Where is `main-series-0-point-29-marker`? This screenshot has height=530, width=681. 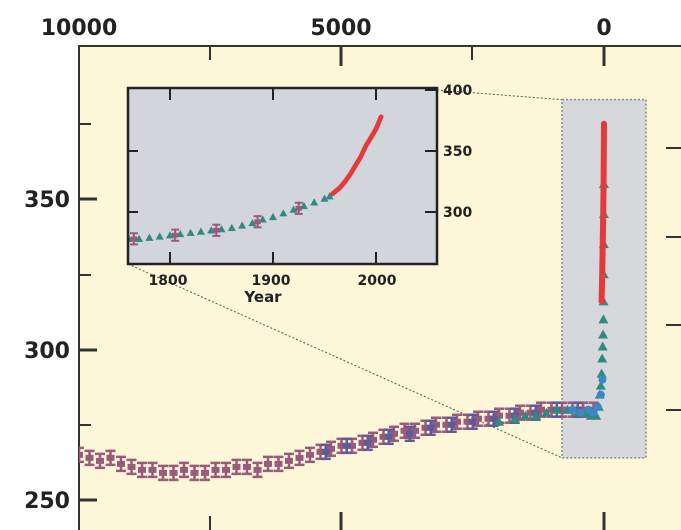
main-series-0-point-29-marker is located at coordinates (383, 436).